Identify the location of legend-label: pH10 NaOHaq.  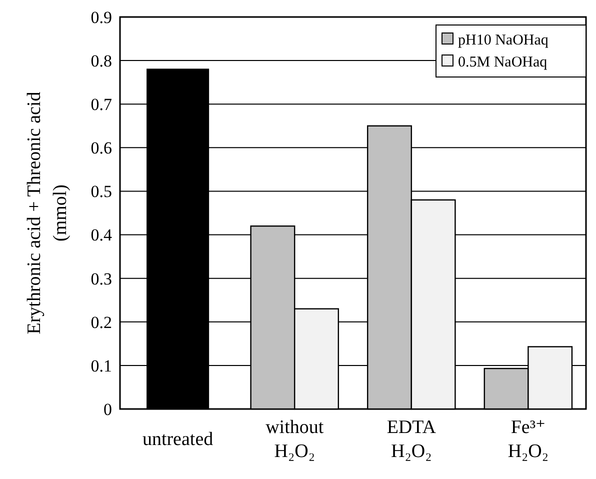
(503, 40).